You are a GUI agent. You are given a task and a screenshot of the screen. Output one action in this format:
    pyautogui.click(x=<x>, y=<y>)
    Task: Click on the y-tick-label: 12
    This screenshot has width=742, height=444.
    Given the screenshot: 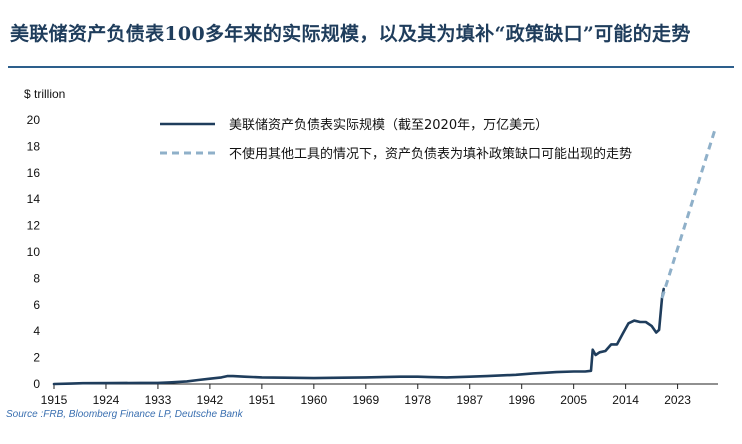 What is the action you would take?
    pyautogui.click(x=34, y=226)
    